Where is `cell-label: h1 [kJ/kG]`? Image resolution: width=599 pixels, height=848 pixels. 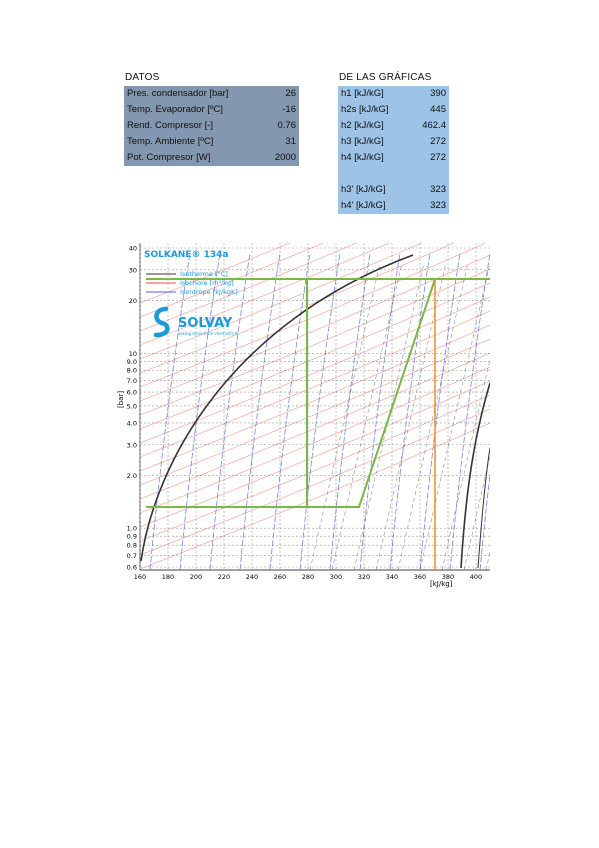
cell-label: h1 [kJ/kG] is located at coordinates (362, 93).